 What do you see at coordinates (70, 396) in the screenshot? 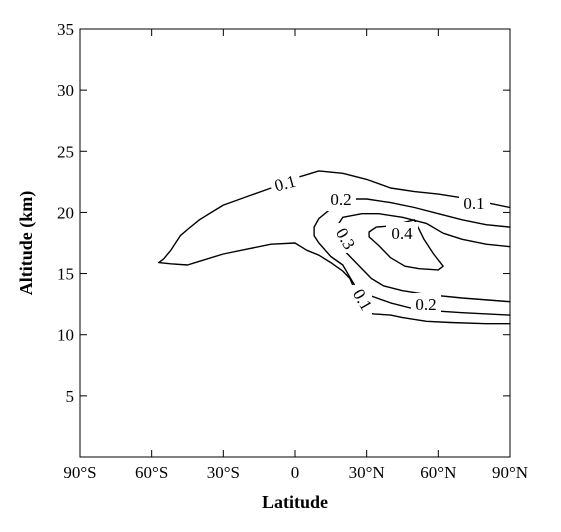
I see `y-tick-label: 5` at bounding box center [70, 396].